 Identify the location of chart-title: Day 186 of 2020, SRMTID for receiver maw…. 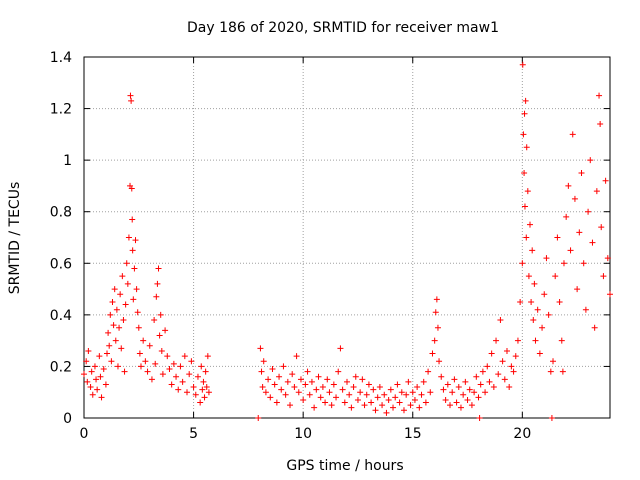
(343, 28).